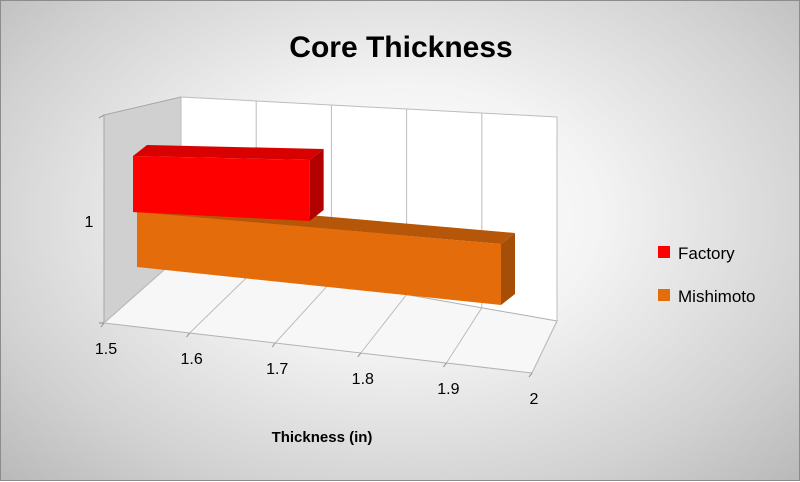 Image resolution: width=800 pixels, height=482 pixels. Describe the element at coordinates (706, 253) in the screenshot. I see `legend-label-factory: Factory` at that location.